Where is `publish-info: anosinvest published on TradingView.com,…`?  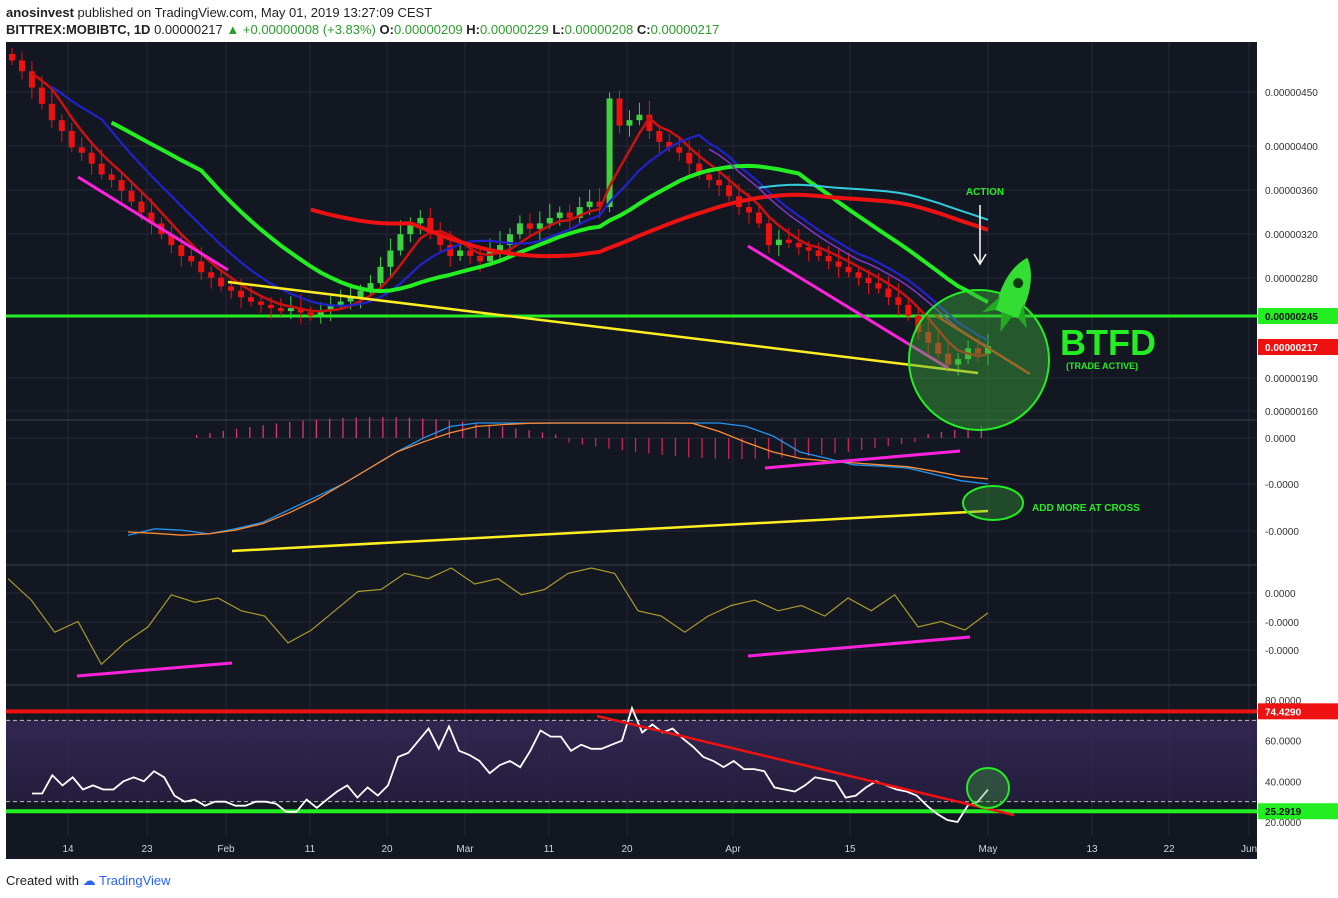
publish-info: anosinvest published on TradingView.com,… is located at coordinates (219, 12).